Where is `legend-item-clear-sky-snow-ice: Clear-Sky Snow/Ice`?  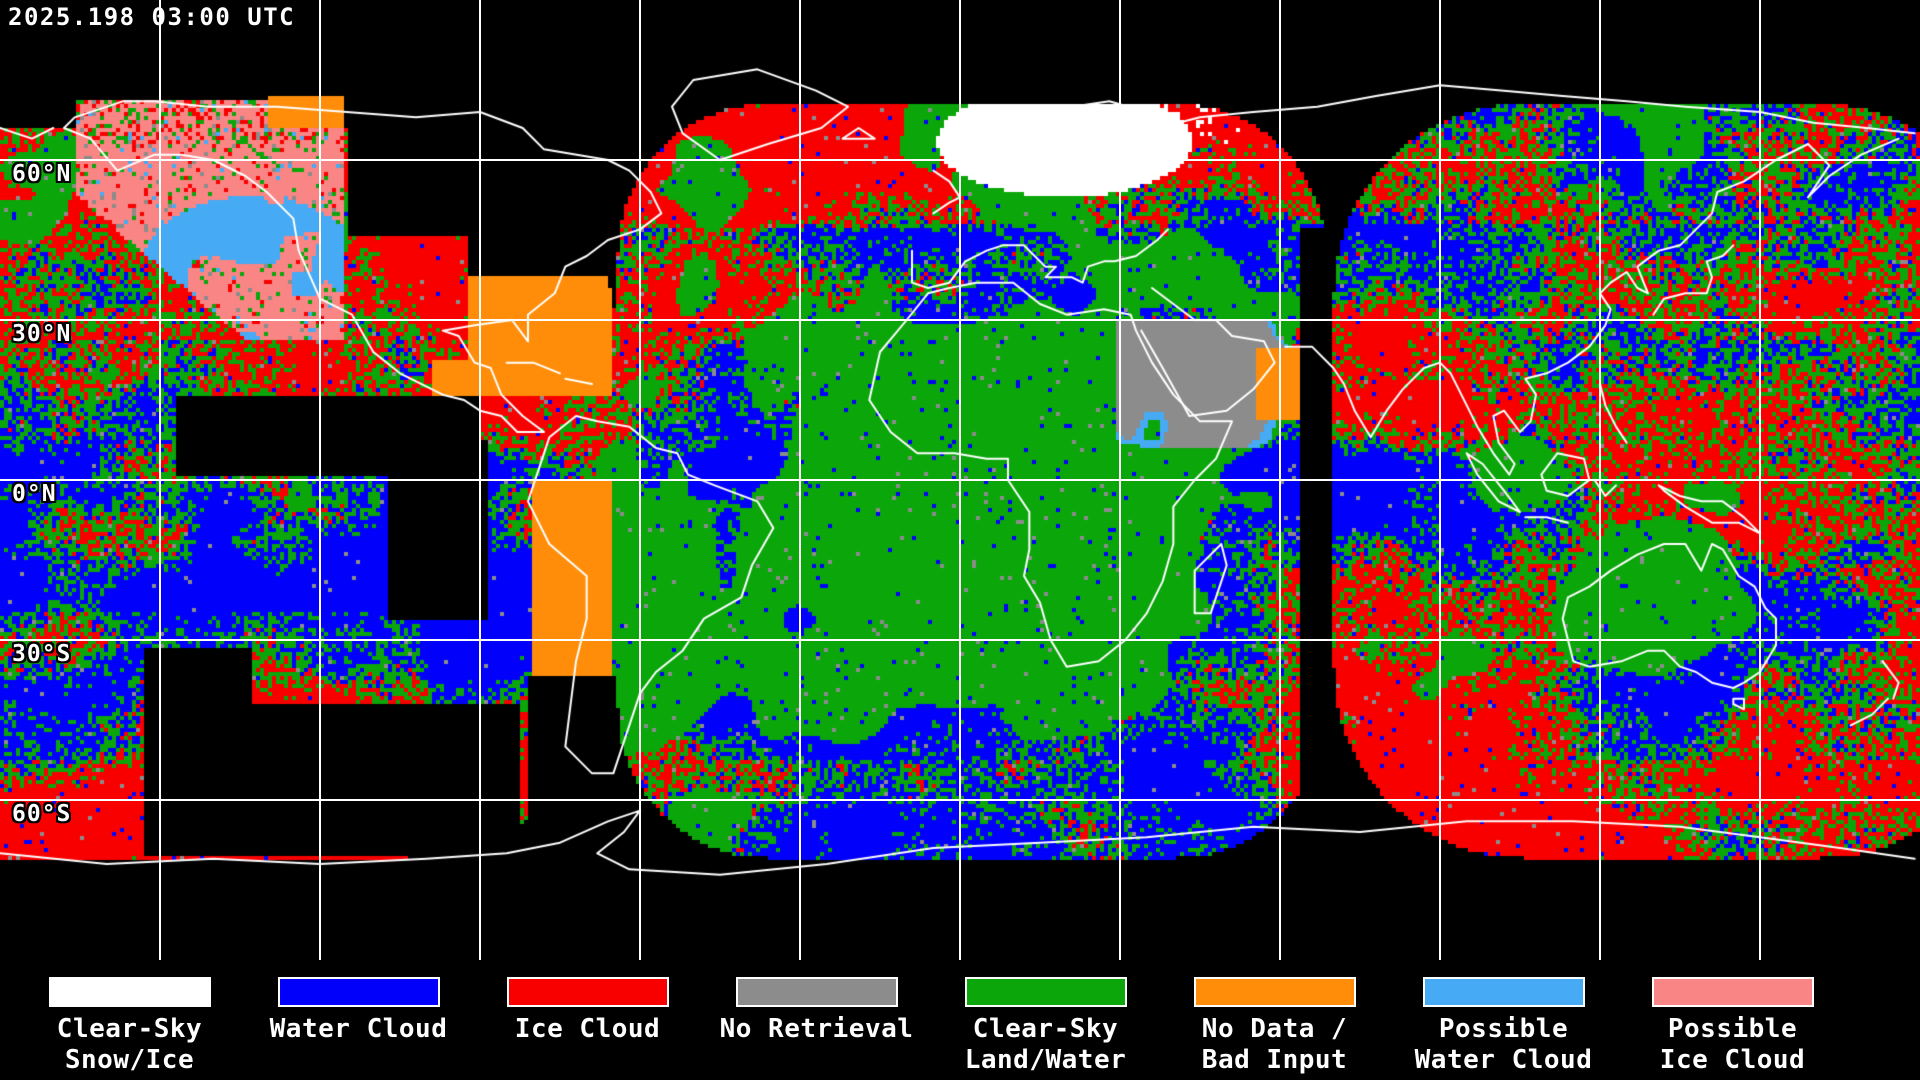
legend-item-clear-sky-snow-ice: Clear-Sky Snow/Ice is located at coordinates (129, 1020).